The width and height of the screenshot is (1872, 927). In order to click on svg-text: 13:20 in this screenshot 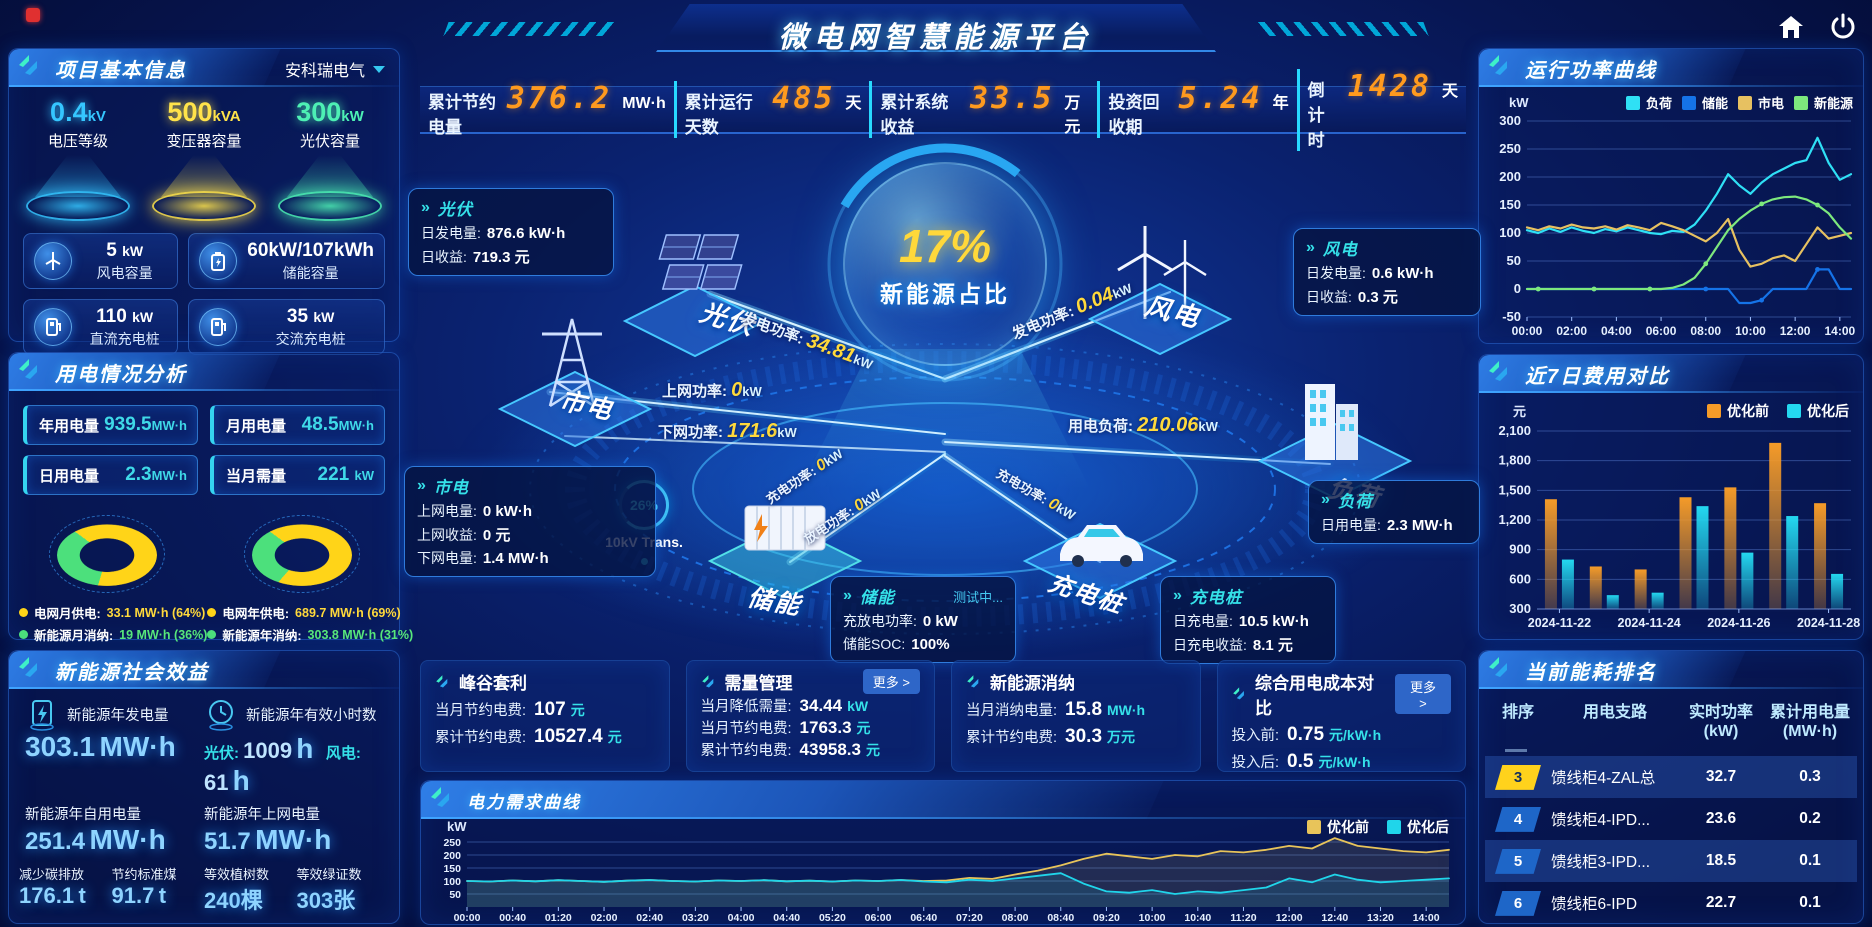, I will do `click(1380, 917)`.